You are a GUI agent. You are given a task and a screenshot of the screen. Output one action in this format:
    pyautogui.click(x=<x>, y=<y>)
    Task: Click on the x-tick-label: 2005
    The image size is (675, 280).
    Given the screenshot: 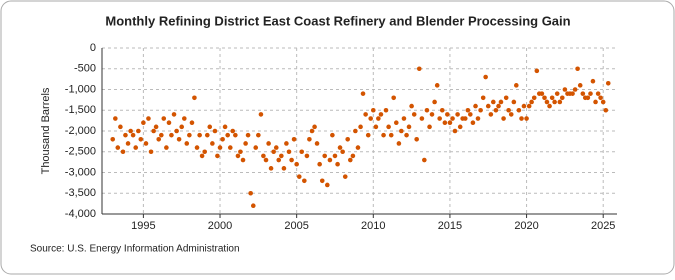 What is the action you would take?
    pyautogui.click(x=296, y=226)
    